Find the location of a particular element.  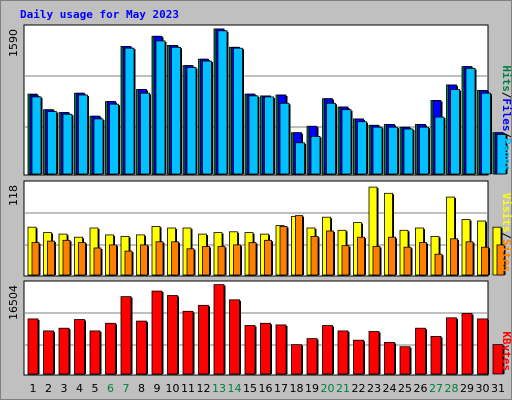

day-label: 11 is located at coordinates (188, 388).